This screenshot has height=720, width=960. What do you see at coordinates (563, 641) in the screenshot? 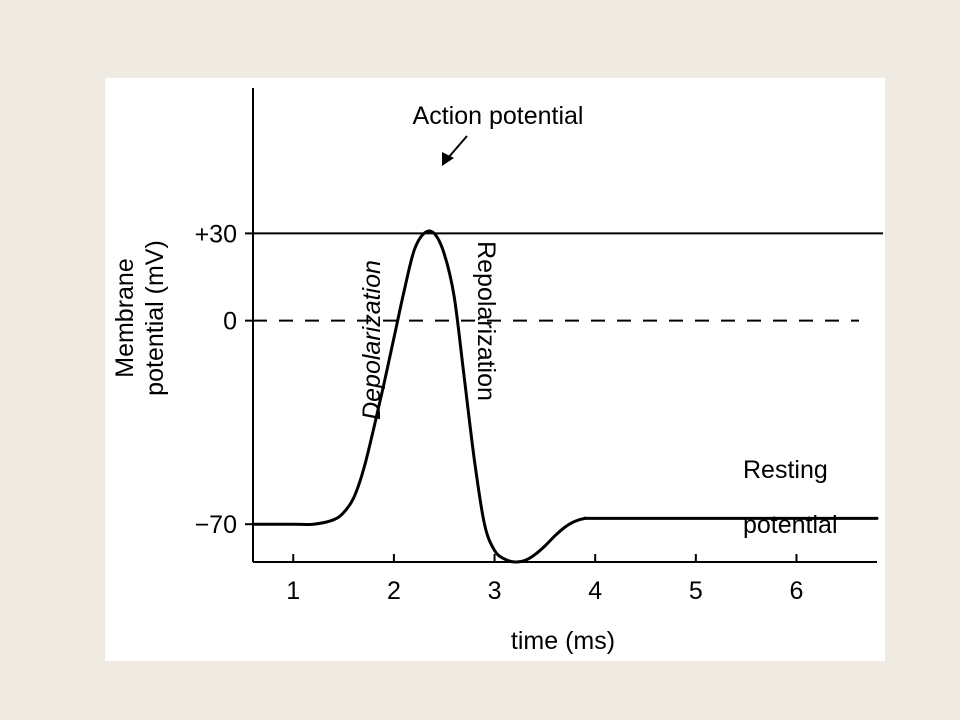
I see `x-axis-label: time (ms)` at bounding box center [563, 641].